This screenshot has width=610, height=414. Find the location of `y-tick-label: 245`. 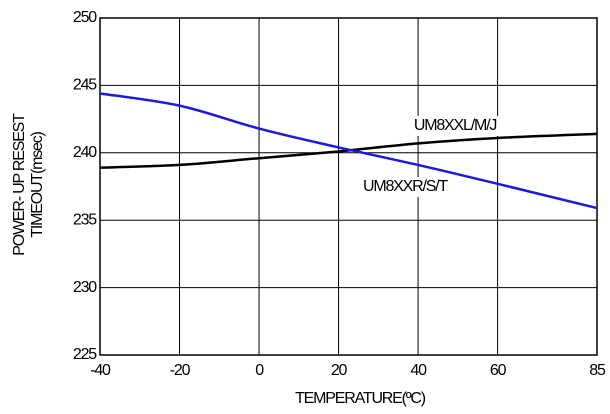

y-tick-label: 245 is located at coordinates (85, 85).